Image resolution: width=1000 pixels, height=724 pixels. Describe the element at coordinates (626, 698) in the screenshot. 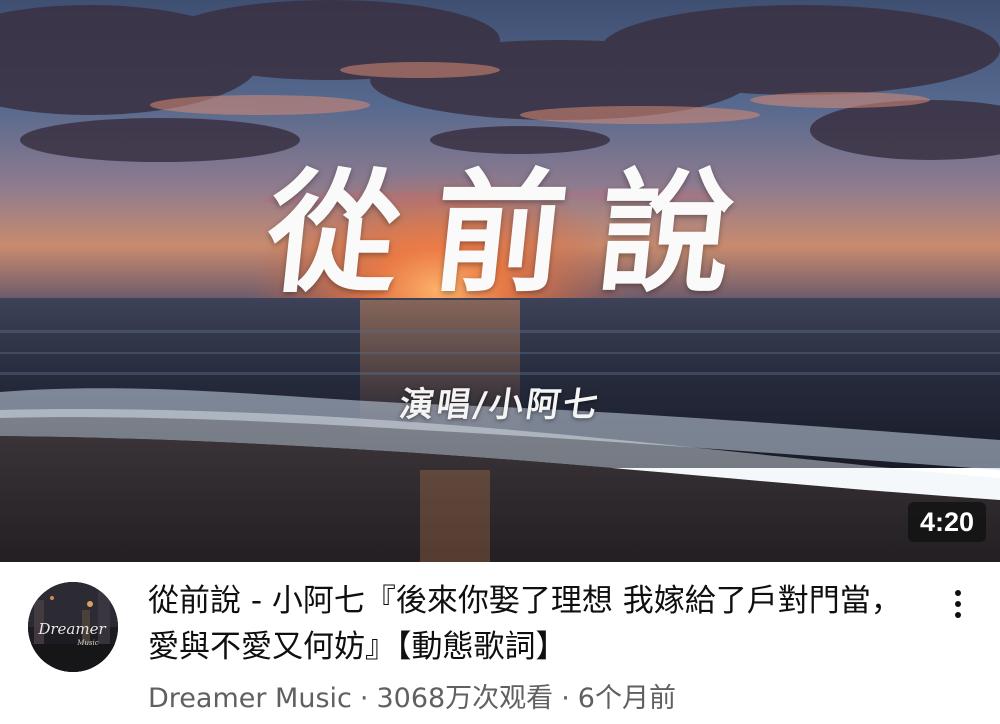

I see `upload-age: 6个月前` at that location.